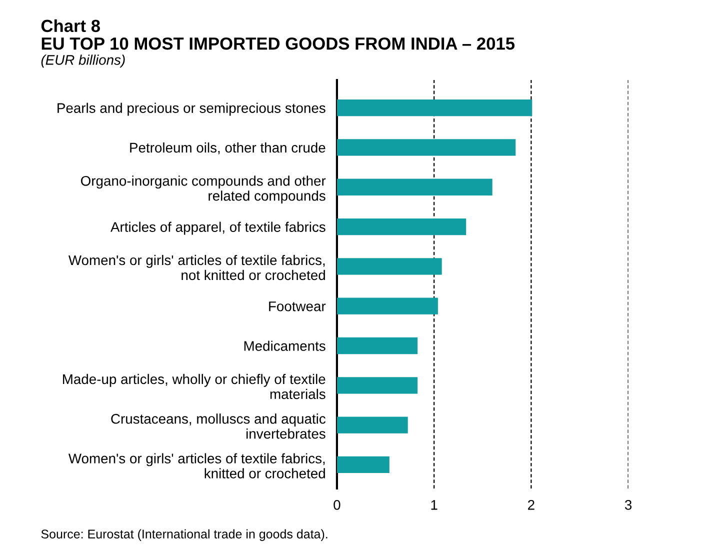 The height and width of the screenshot is (552, 702). I want to click on y-tick-label: Women's or girls' articles of textile fabrics, knitted or crocheted, so click(196, 465).